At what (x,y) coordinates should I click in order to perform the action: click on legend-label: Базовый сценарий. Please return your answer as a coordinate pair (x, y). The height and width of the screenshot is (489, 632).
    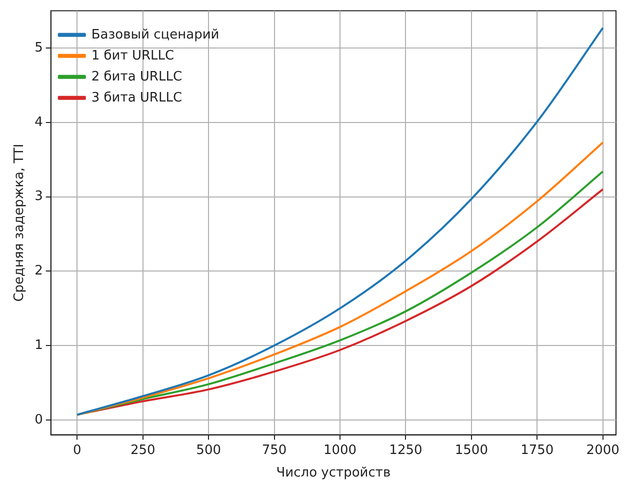
    Looking at the image, I should click on (155, 34).